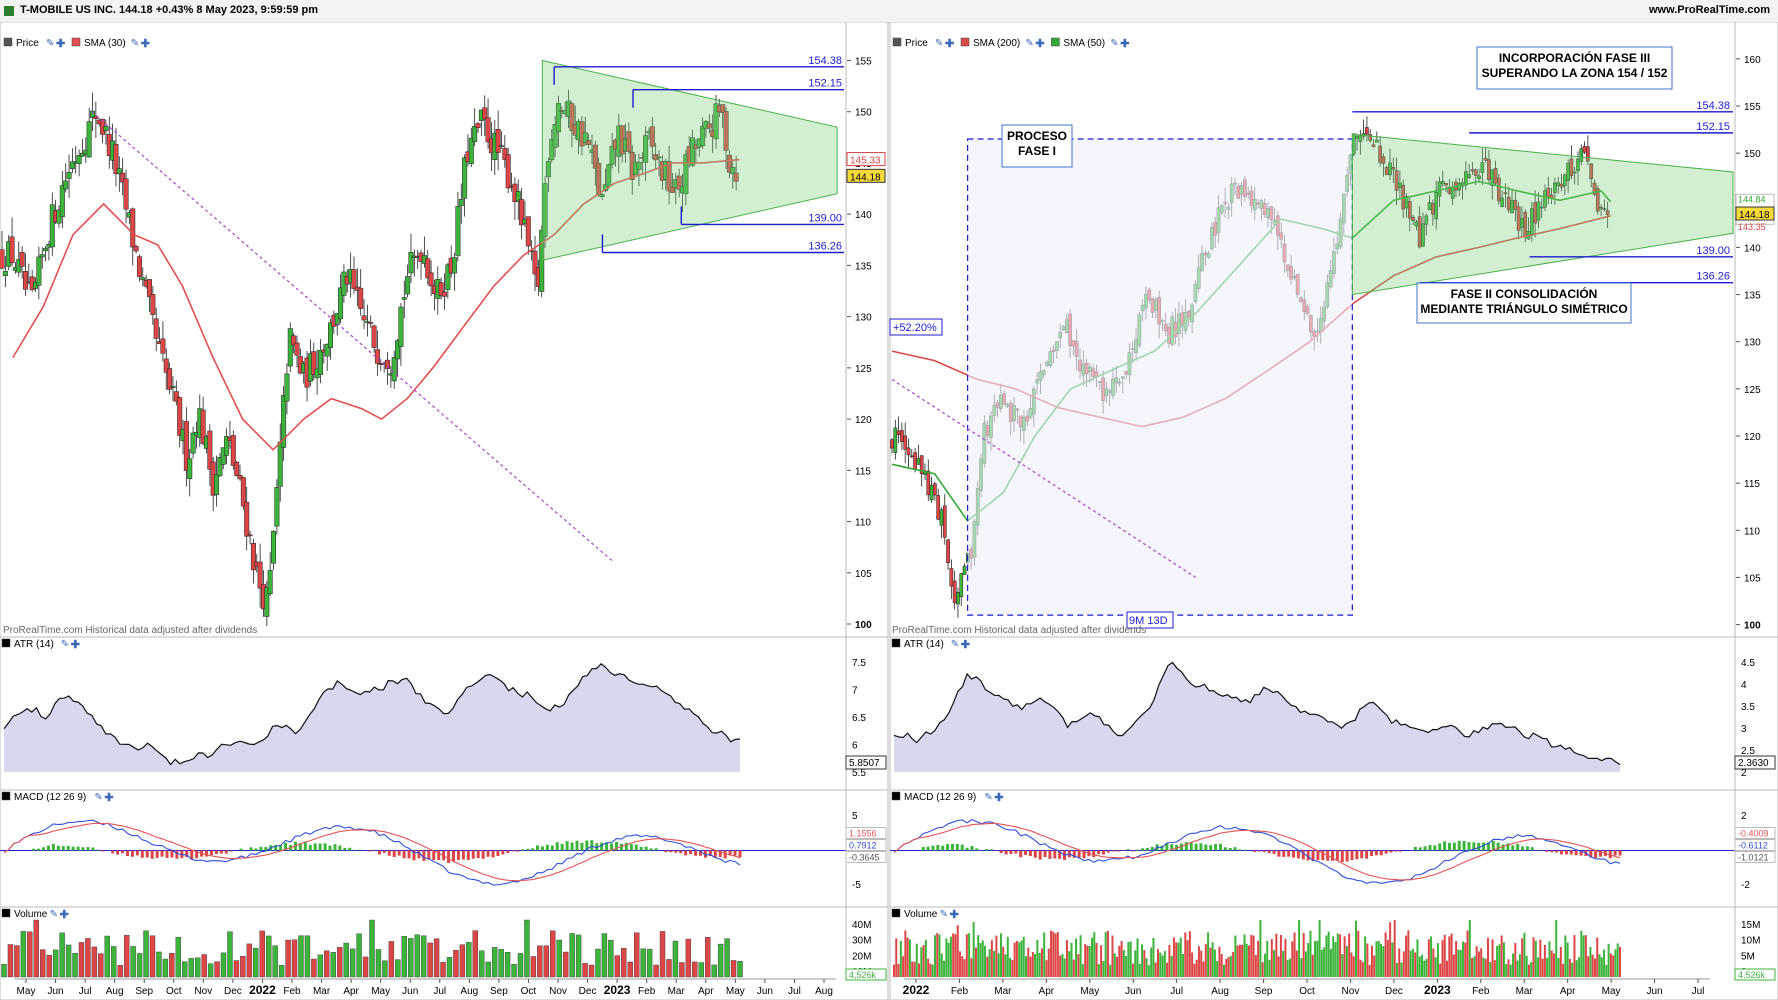 The height and width of the screenshot is (1000, 1778). I want to click on site-link: www.ProRealTime.com, so click(1709, 10).